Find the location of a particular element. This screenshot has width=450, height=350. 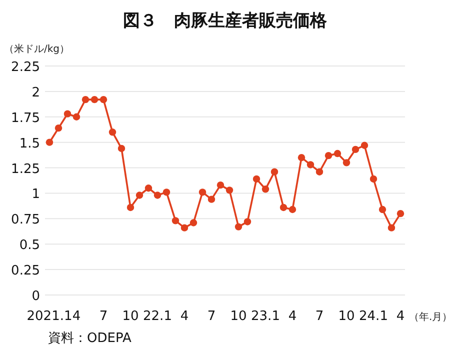

y-tick-label: 1.25 is located at coordinates (25, 169).